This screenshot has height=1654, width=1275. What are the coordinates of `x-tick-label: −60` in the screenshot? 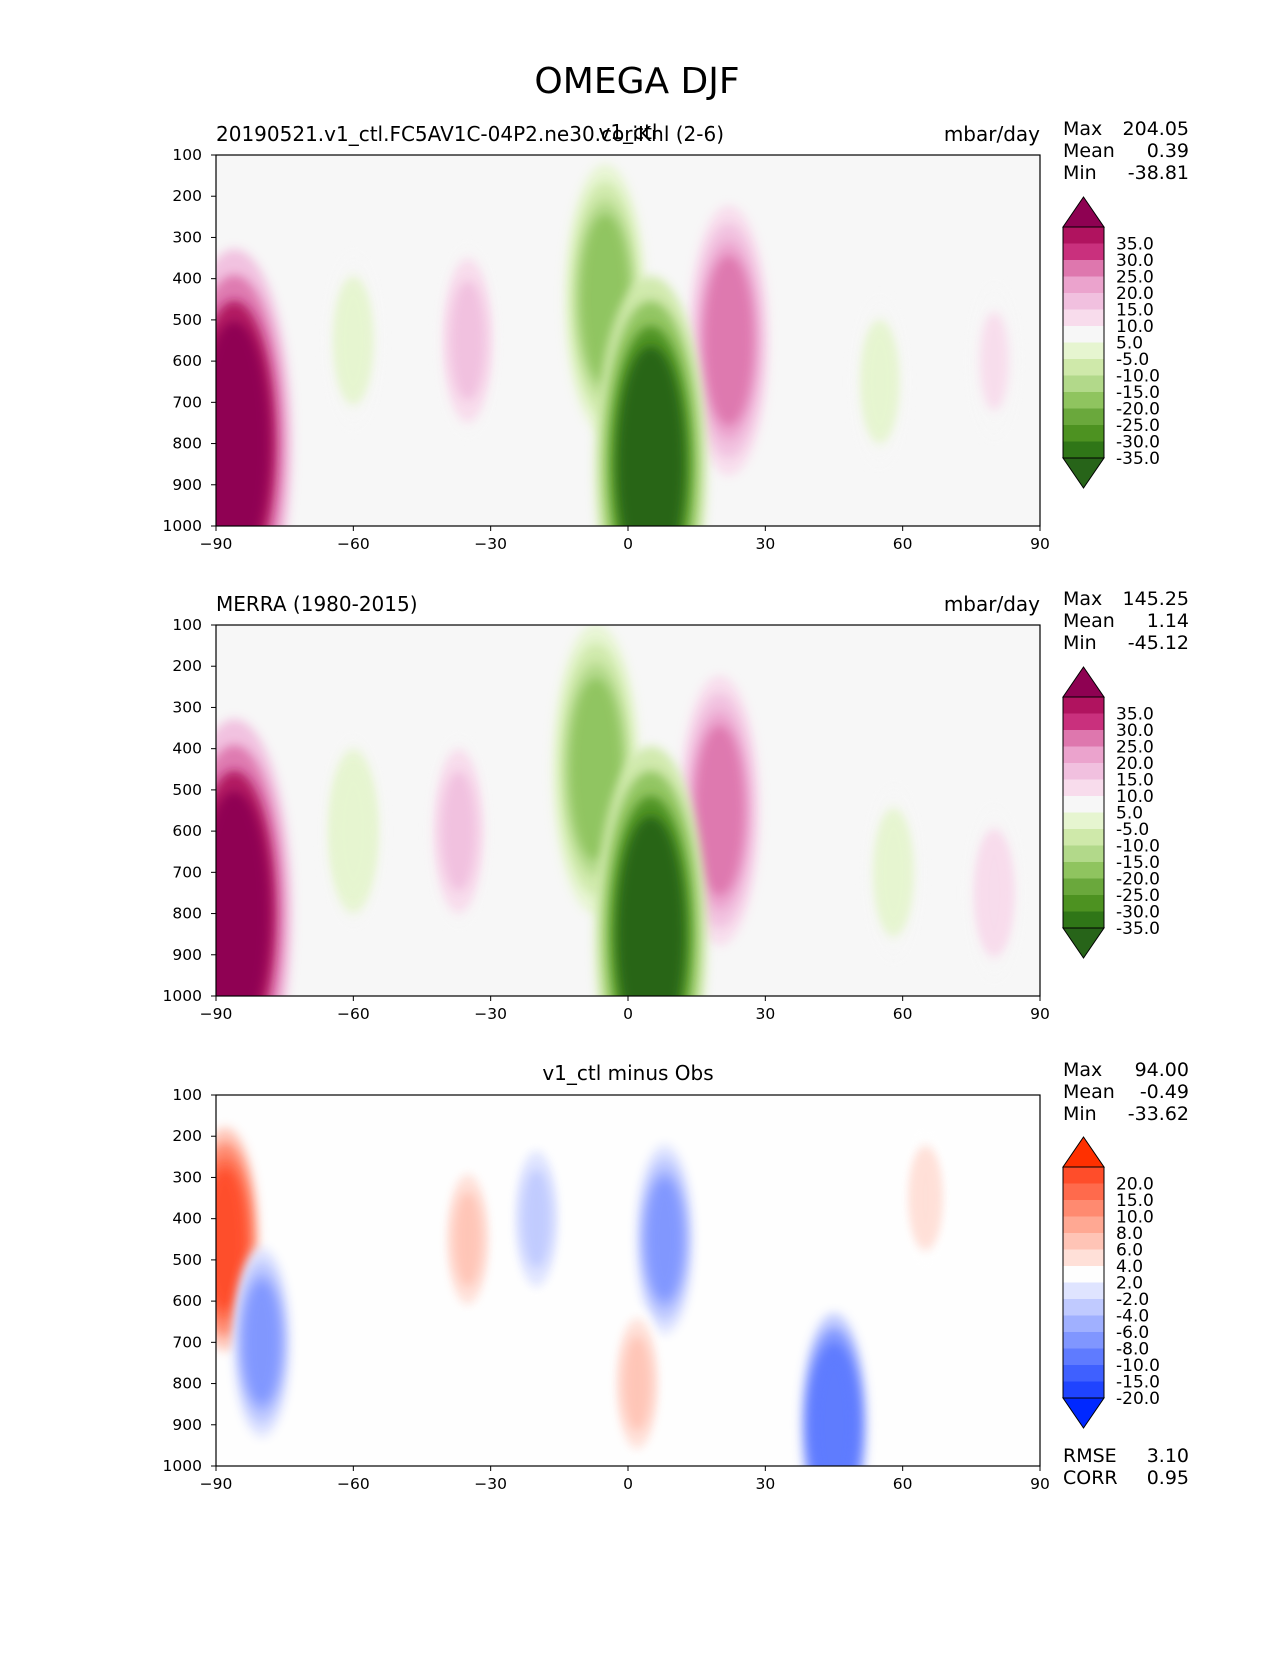 It's located at (353, 1484).